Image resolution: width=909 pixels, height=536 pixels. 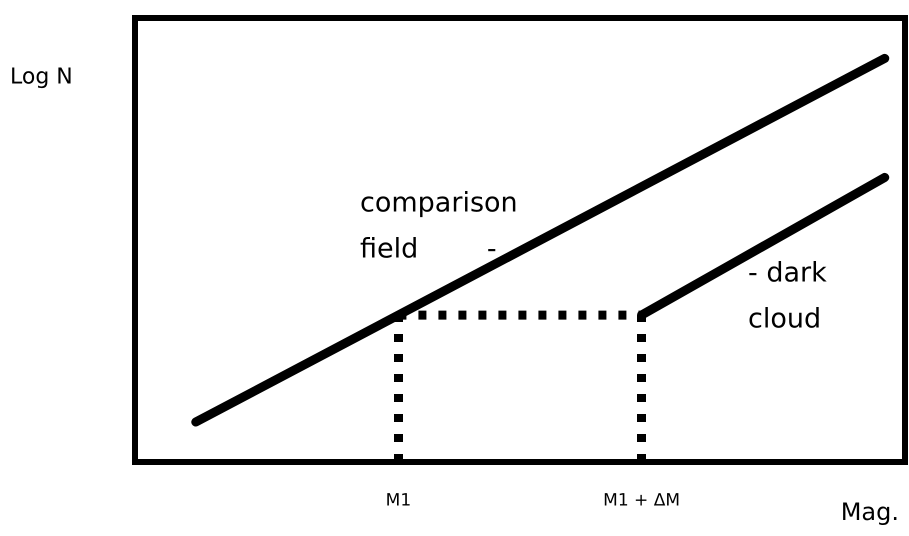 What do you see at coordinates (641, 500) in the screenshot?
I see `x-tick-label: M1 + ΔM` at bounding box center [641, 500].